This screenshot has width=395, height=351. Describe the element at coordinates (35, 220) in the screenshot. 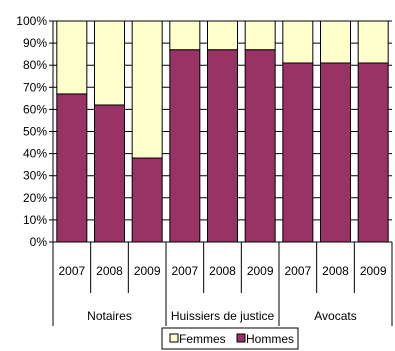

I see `y-tick-label: 10%` at that location.